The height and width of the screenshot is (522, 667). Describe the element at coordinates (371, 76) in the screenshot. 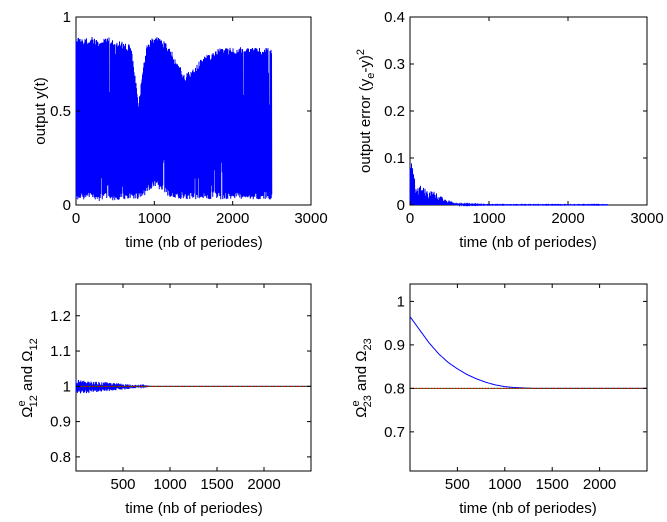

I see `ylabel-output-error-sub: e` at that location.